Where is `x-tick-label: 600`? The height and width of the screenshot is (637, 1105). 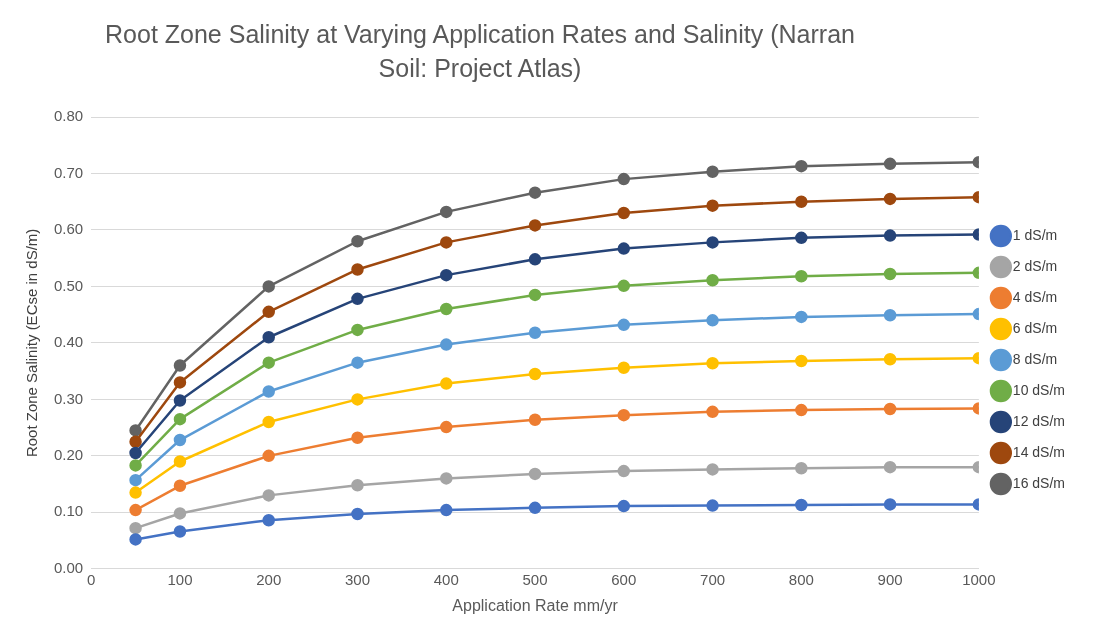
x-tick-label: 600 is located at coordinates (624, 579).